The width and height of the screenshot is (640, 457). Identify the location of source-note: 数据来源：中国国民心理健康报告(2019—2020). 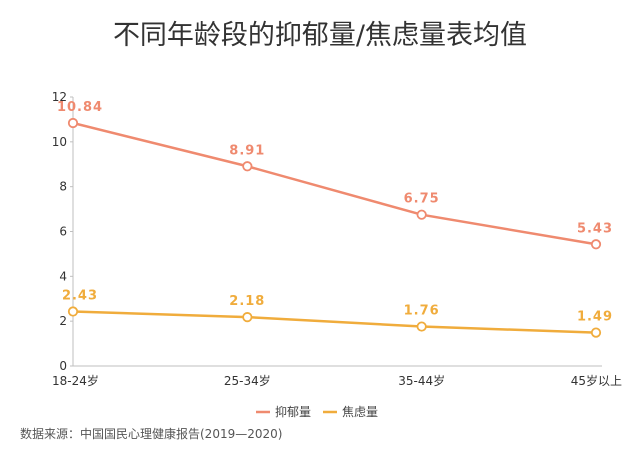
(151, 433).